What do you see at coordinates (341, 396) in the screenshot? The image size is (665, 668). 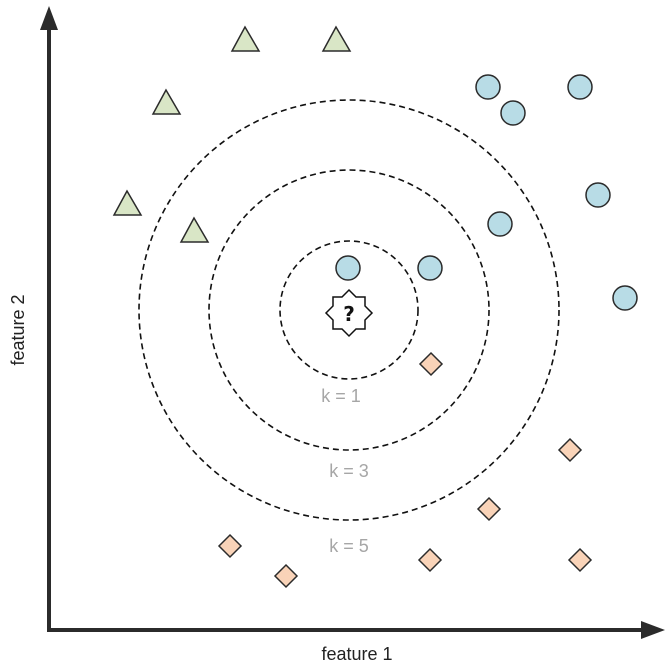 I see `k-label-1: k = 1` at bounding box center [341, 396].